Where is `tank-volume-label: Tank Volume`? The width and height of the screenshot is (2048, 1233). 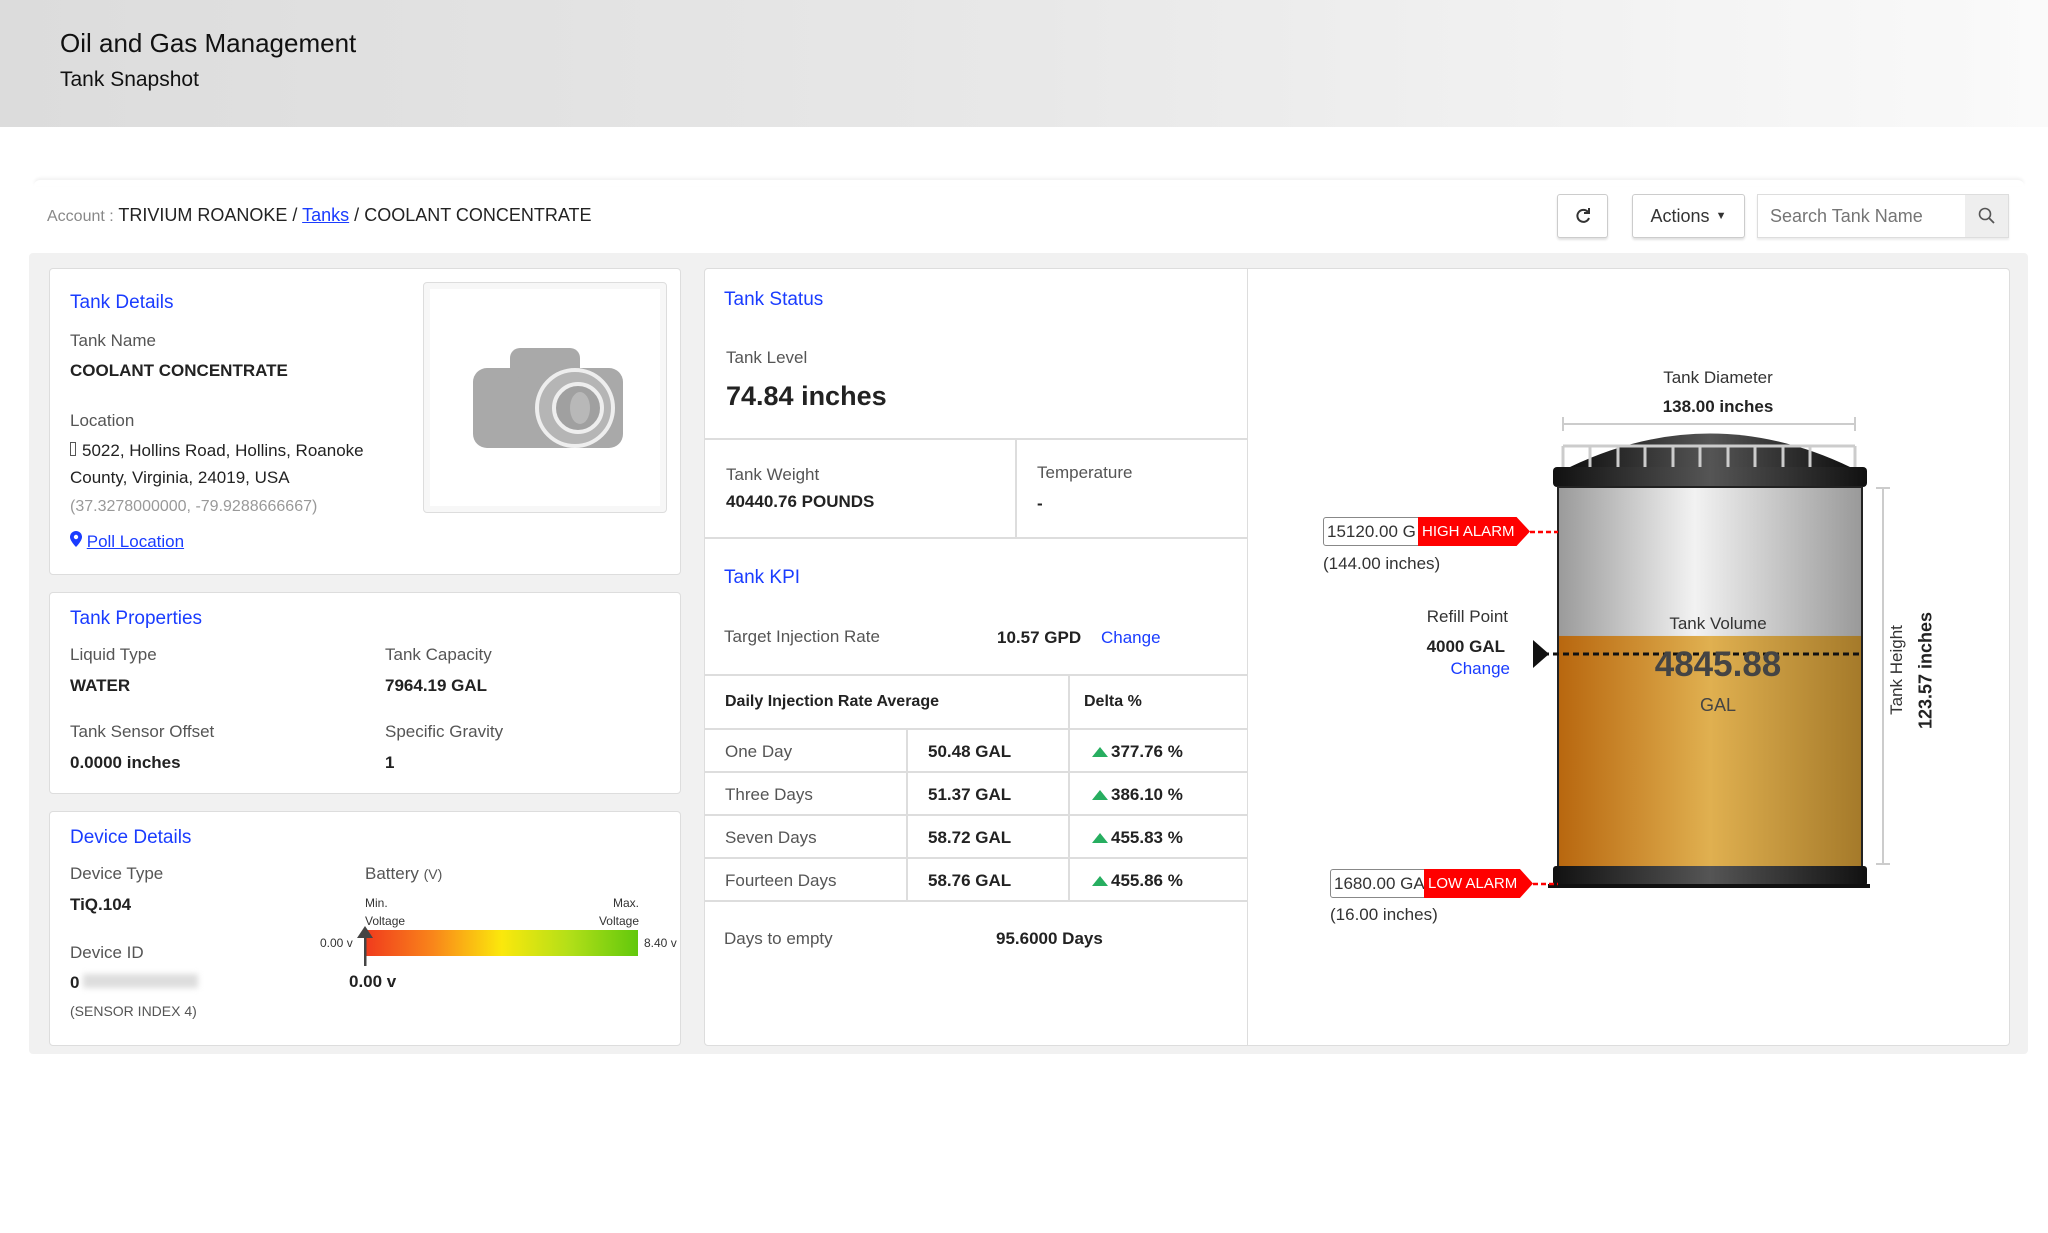
tank-volume-label: Tank Volume is located at coordinates (1718, 623).